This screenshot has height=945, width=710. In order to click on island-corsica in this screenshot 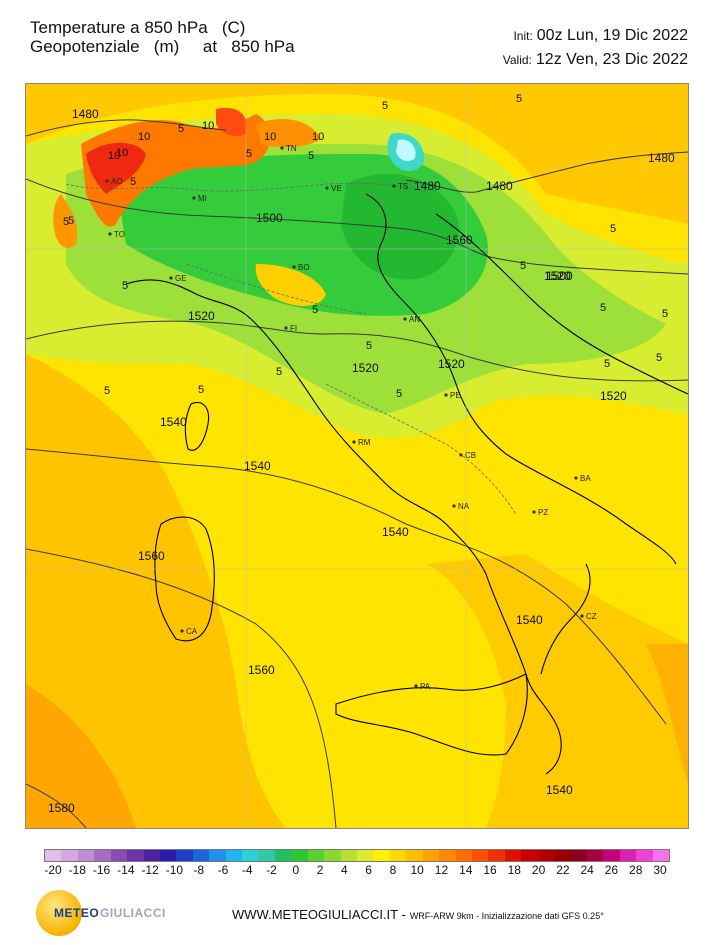, I will do `click(197, 426)`.